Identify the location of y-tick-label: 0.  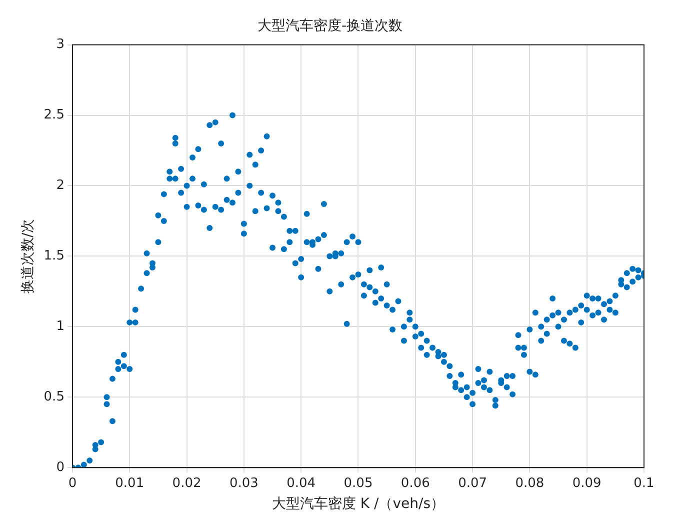
(60, 467).